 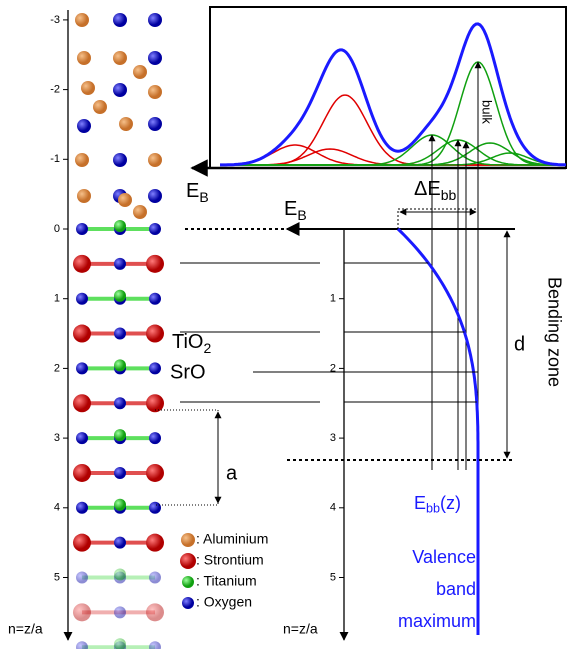 What do you see at coordinates (187, 342) in the screenshot?
I see `tio2-label-main: TiO` at bounding box center [187, 342].